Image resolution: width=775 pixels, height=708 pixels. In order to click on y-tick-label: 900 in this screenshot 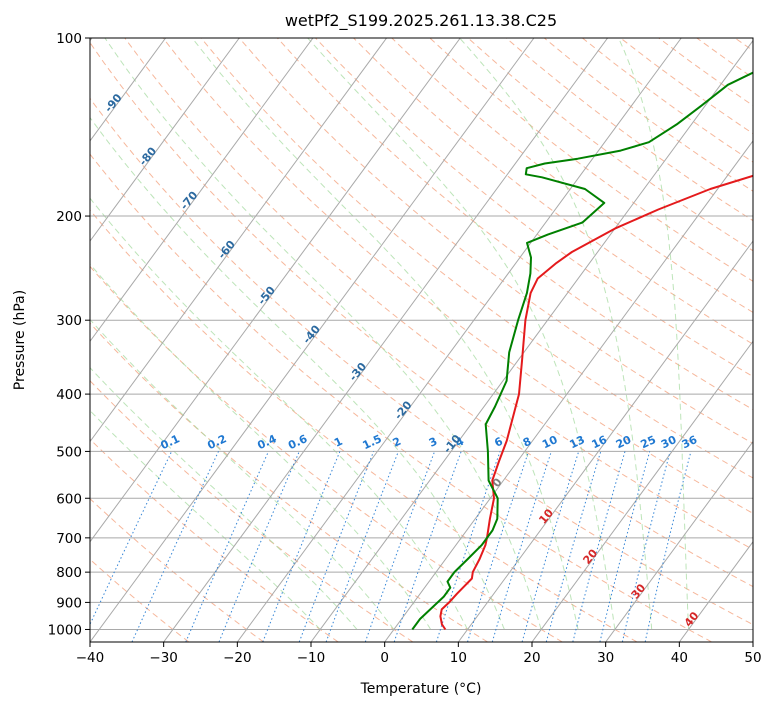, I will do `click(69, 603)`.